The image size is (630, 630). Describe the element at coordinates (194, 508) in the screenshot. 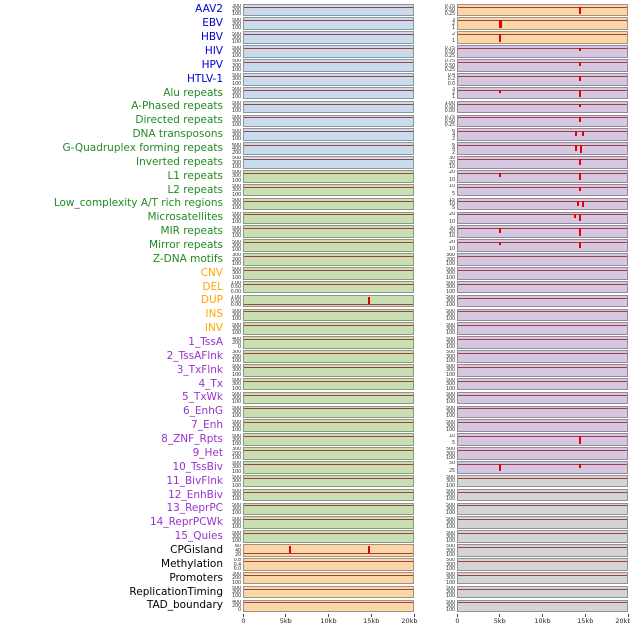

I see `row-label: 13_ReprPC` at that location.